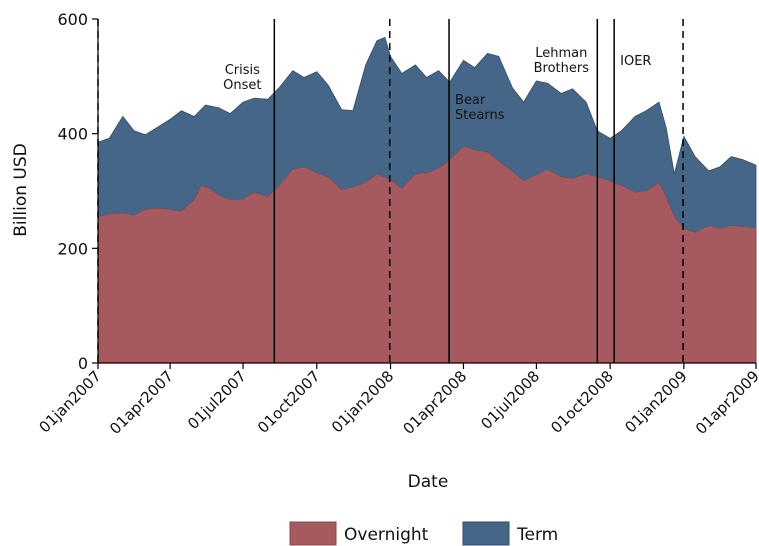 The image size is (759, 546). I want to click on x-tick-label: 01jan2007, so click(69, 401).